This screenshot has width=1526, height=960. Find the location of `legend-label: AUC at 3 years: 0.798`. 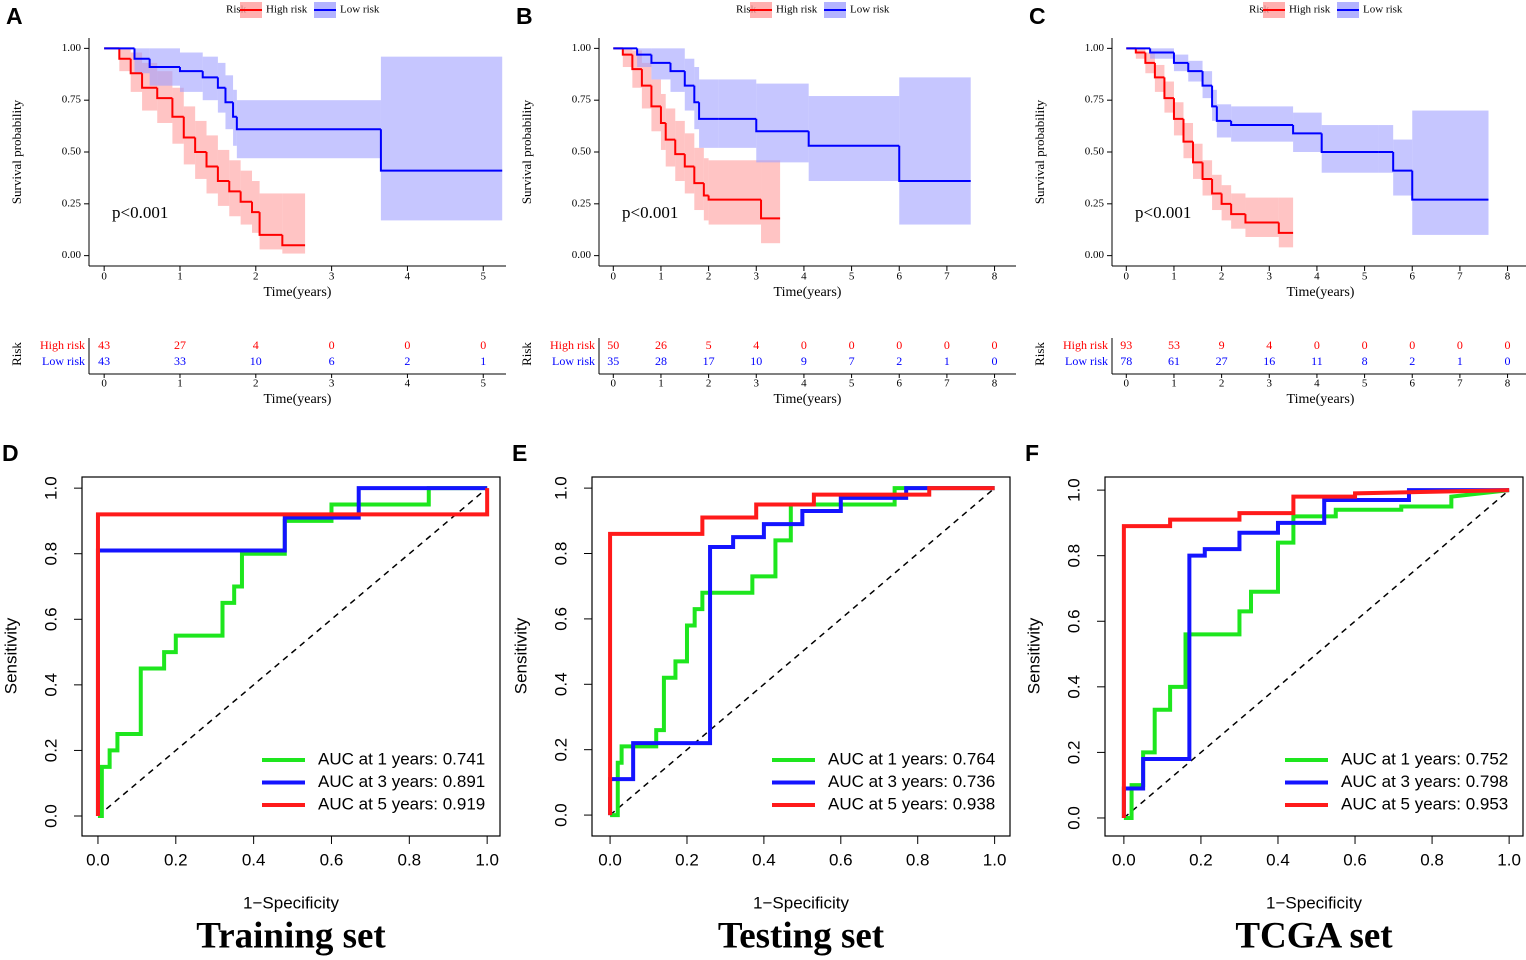

legend-label: AUC at 3 years: 0.798 is located at coordinates (1424, 781).